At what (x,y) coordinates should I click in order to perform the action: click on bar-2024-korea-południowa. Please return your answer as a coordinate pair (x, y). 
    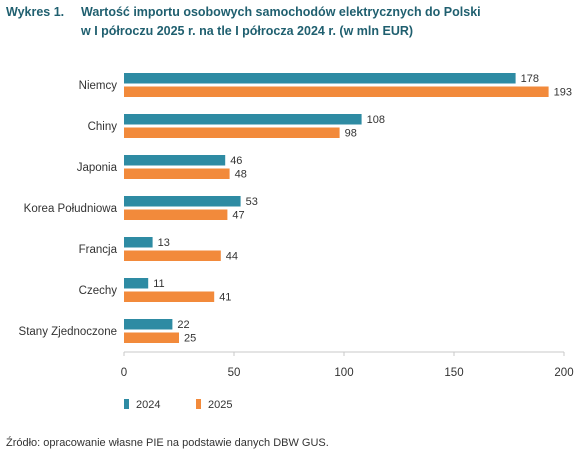
    Looking at the image, I should click on (182, 201).